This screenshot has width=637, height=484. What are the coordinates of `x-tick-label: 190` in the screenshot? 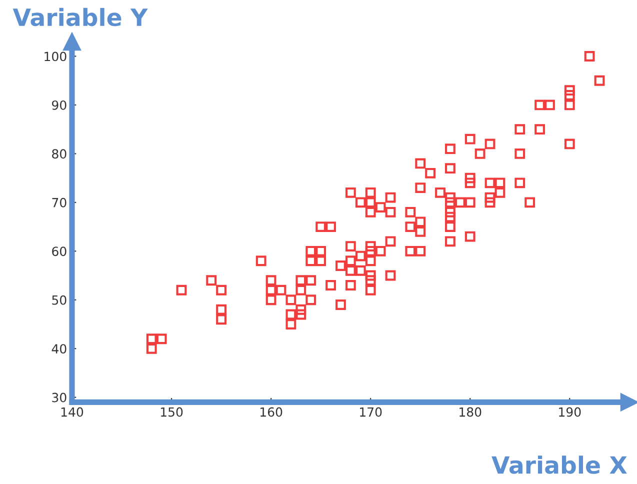 It's located at (570, 412).